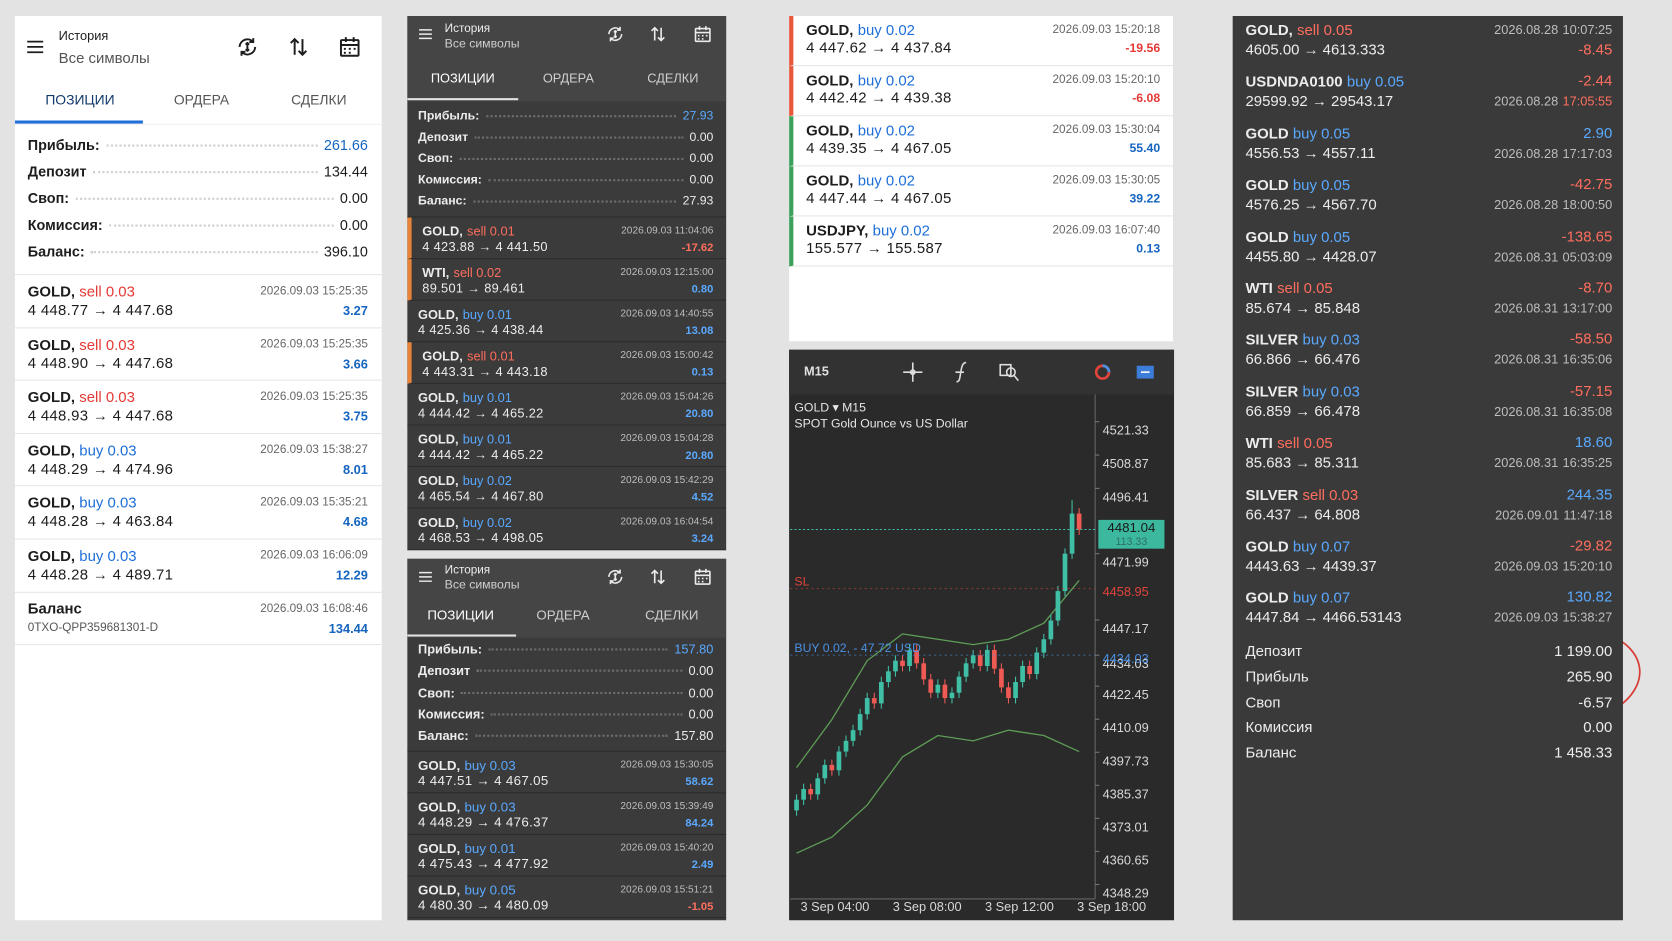  I want to click on y-tick-label: 4397.73, so click(1126, 760).